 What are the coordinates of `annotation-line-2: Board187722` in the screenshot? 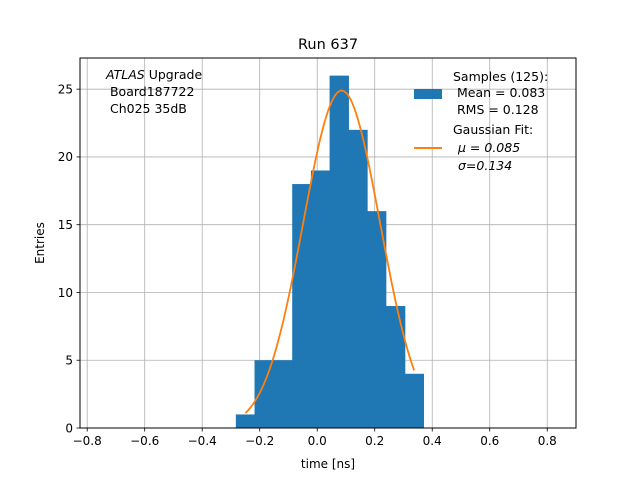 It's located at (150, 91).